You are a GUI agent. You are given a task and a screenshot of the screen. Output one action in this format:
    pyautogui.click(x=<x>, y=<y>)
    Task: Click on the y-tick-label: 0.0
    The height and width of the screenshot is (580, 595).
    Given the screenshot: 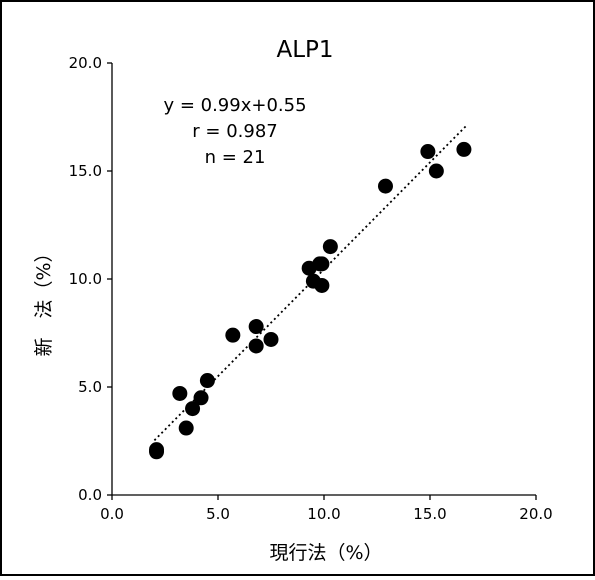 What is the action you would take?
    pyautogui.click(x=90, y=495)
    